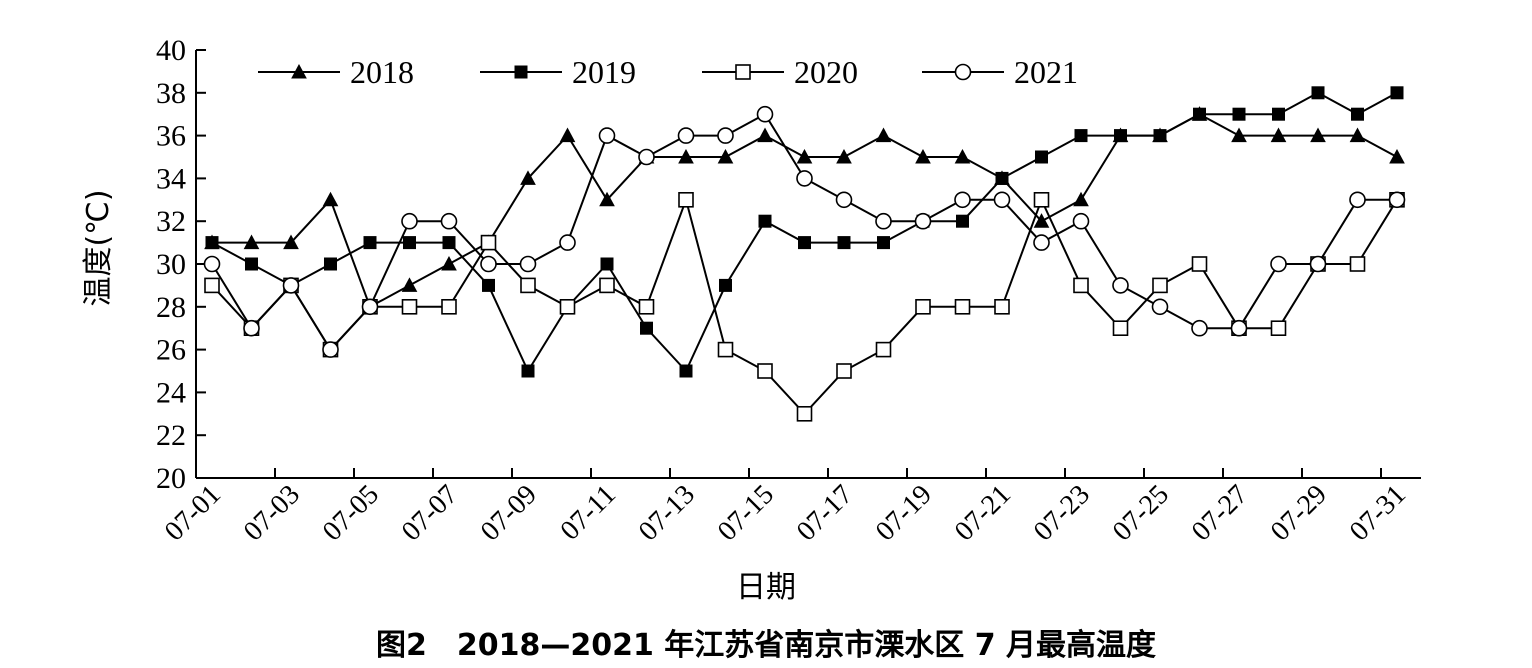 The image size is (1532, 668). I want to click on legend-item-2020: 2020, so click(780, 72).